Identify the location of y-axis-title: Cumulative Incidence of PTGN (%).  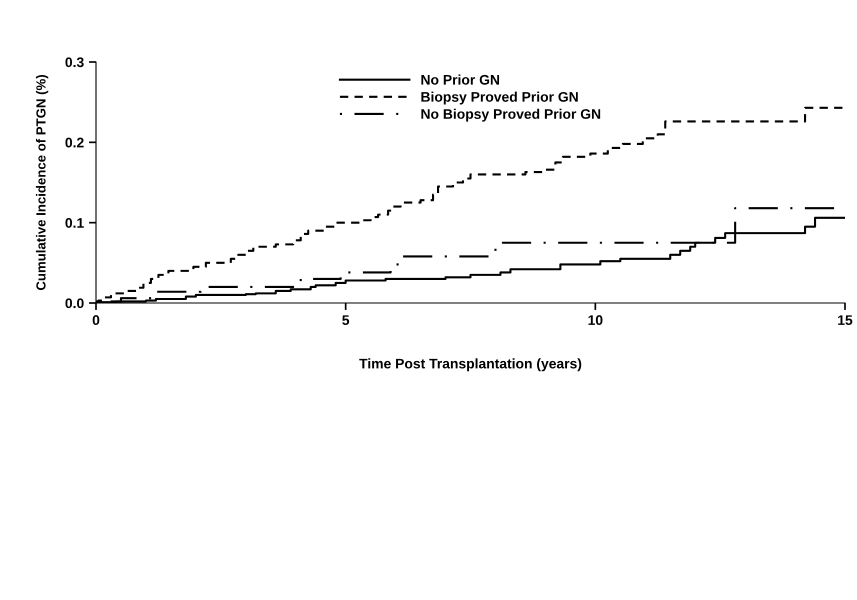
(42, 182).